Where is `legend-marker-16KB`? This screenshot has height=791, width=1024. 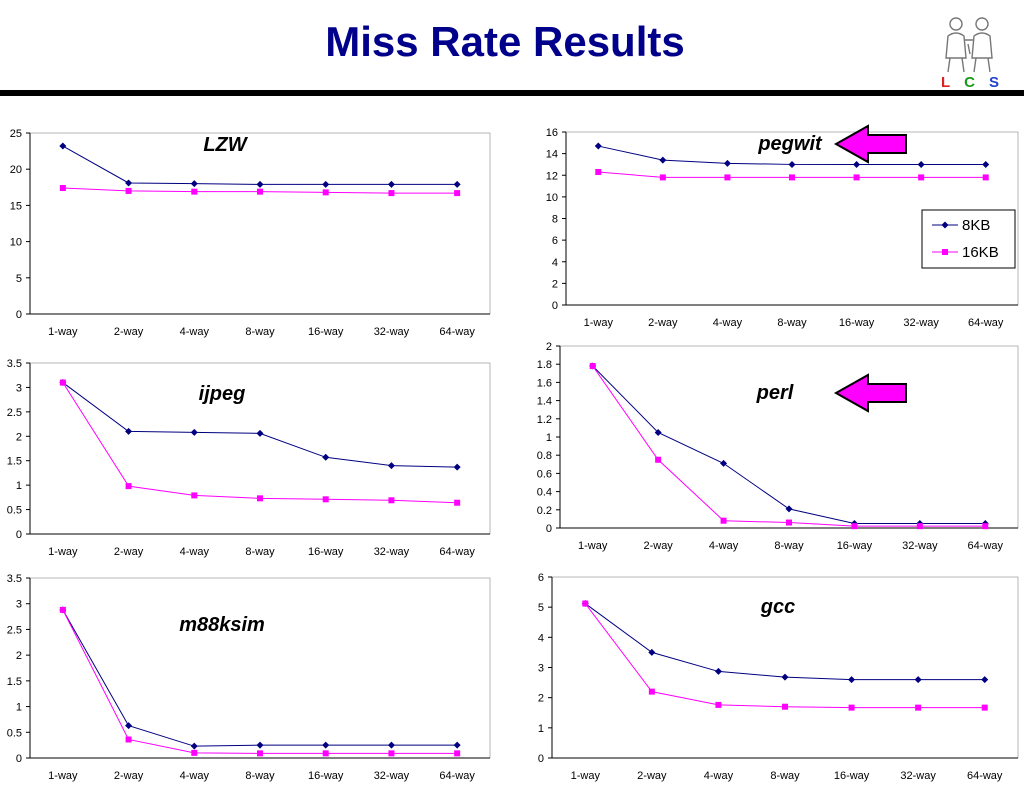 legend-marker-16KB is located at coordinates (945, 252).